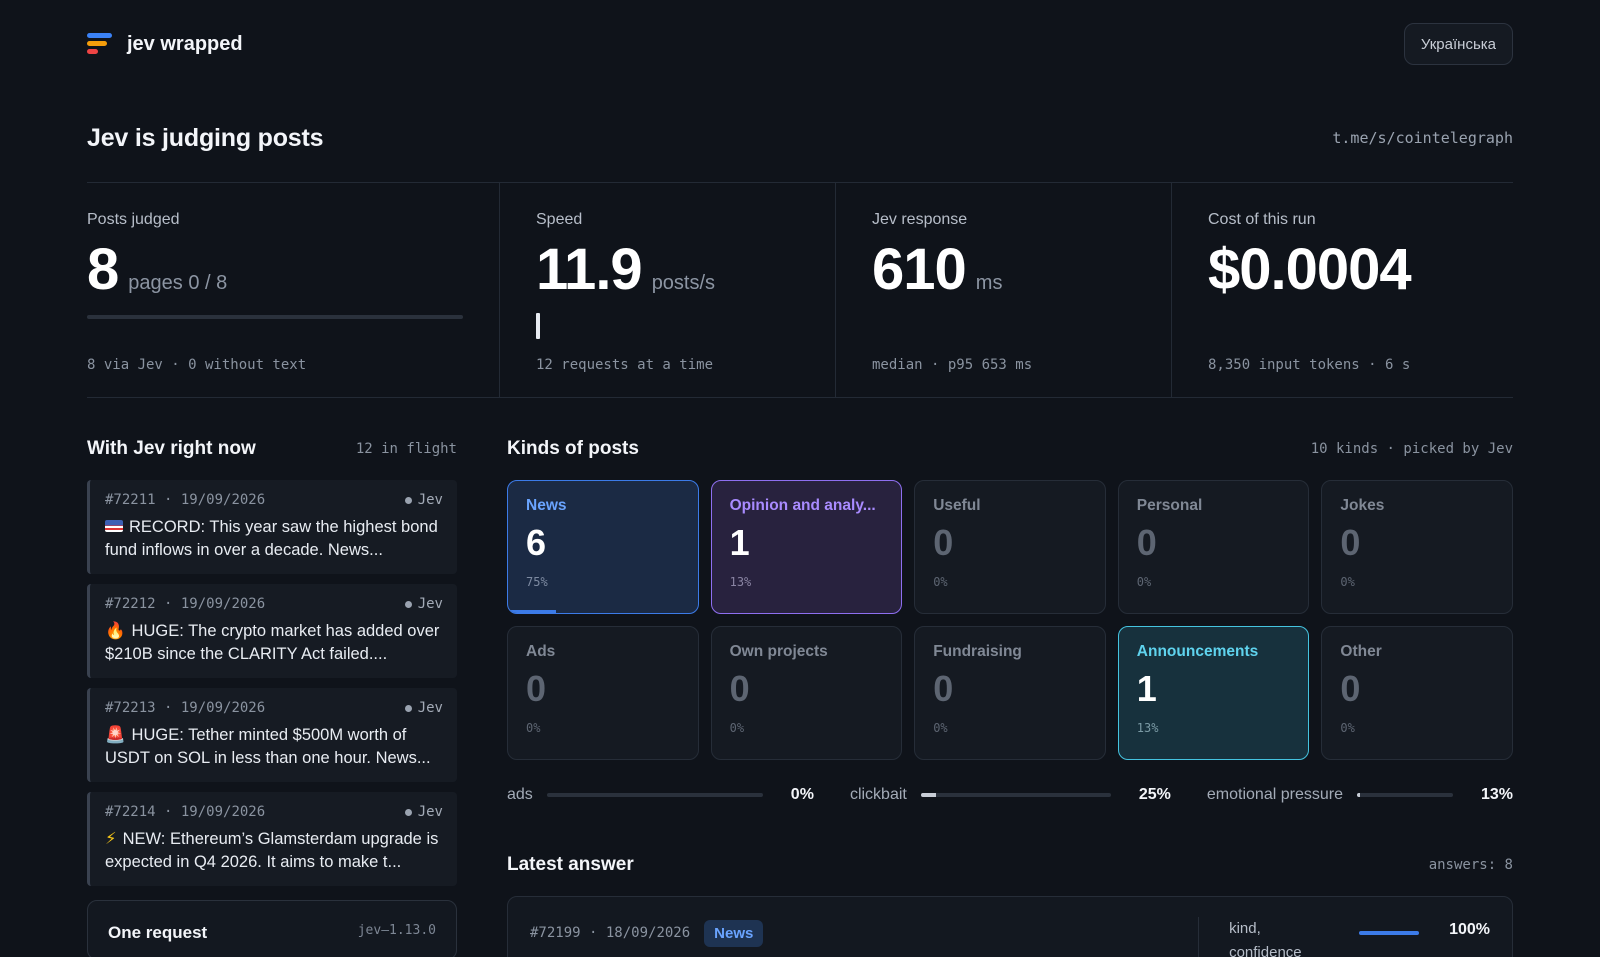 The width and height of the screenshot is (1600, 957). What do you see at coordinates (1274, 794) in the screenshot?
I see `meter-label: emotional pressure` at bounding box center [1274, 794].